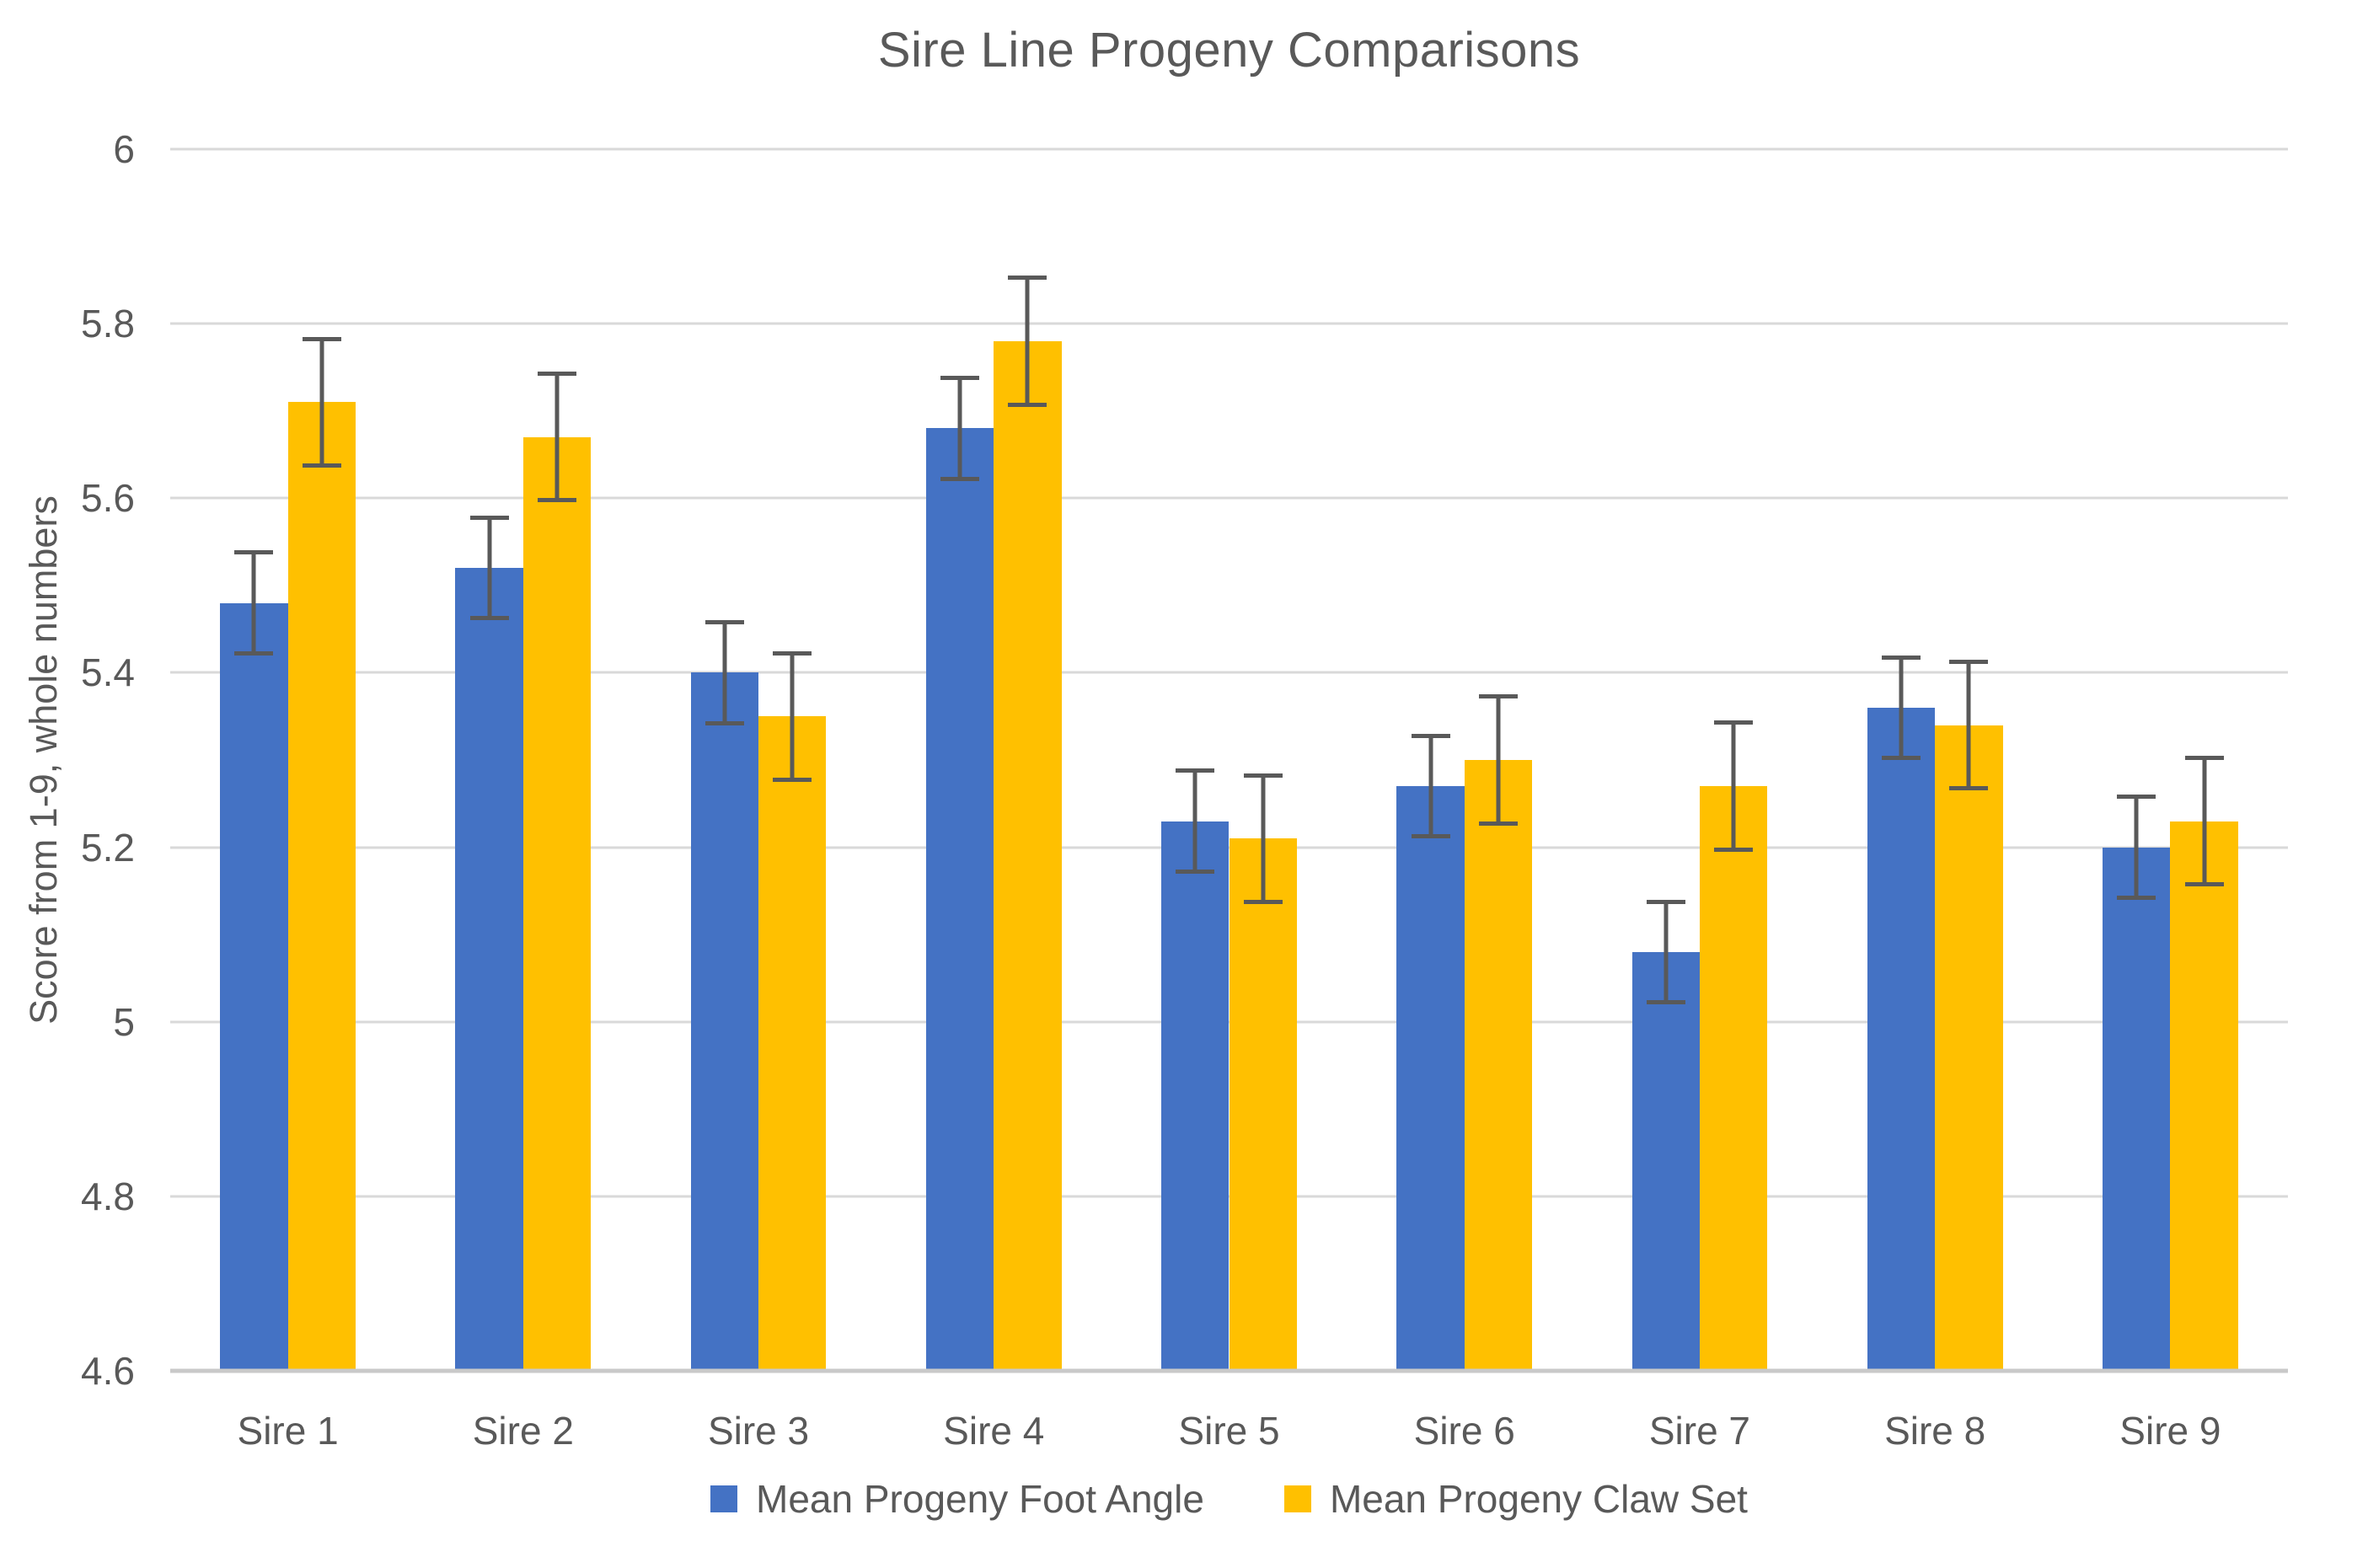 This screenshot has height=1568, width=2368. What do you see at coordinates (2136, 1109) in the screenshot?
I see `bar-sire9-series1` at bounding box center [2136, 1109].